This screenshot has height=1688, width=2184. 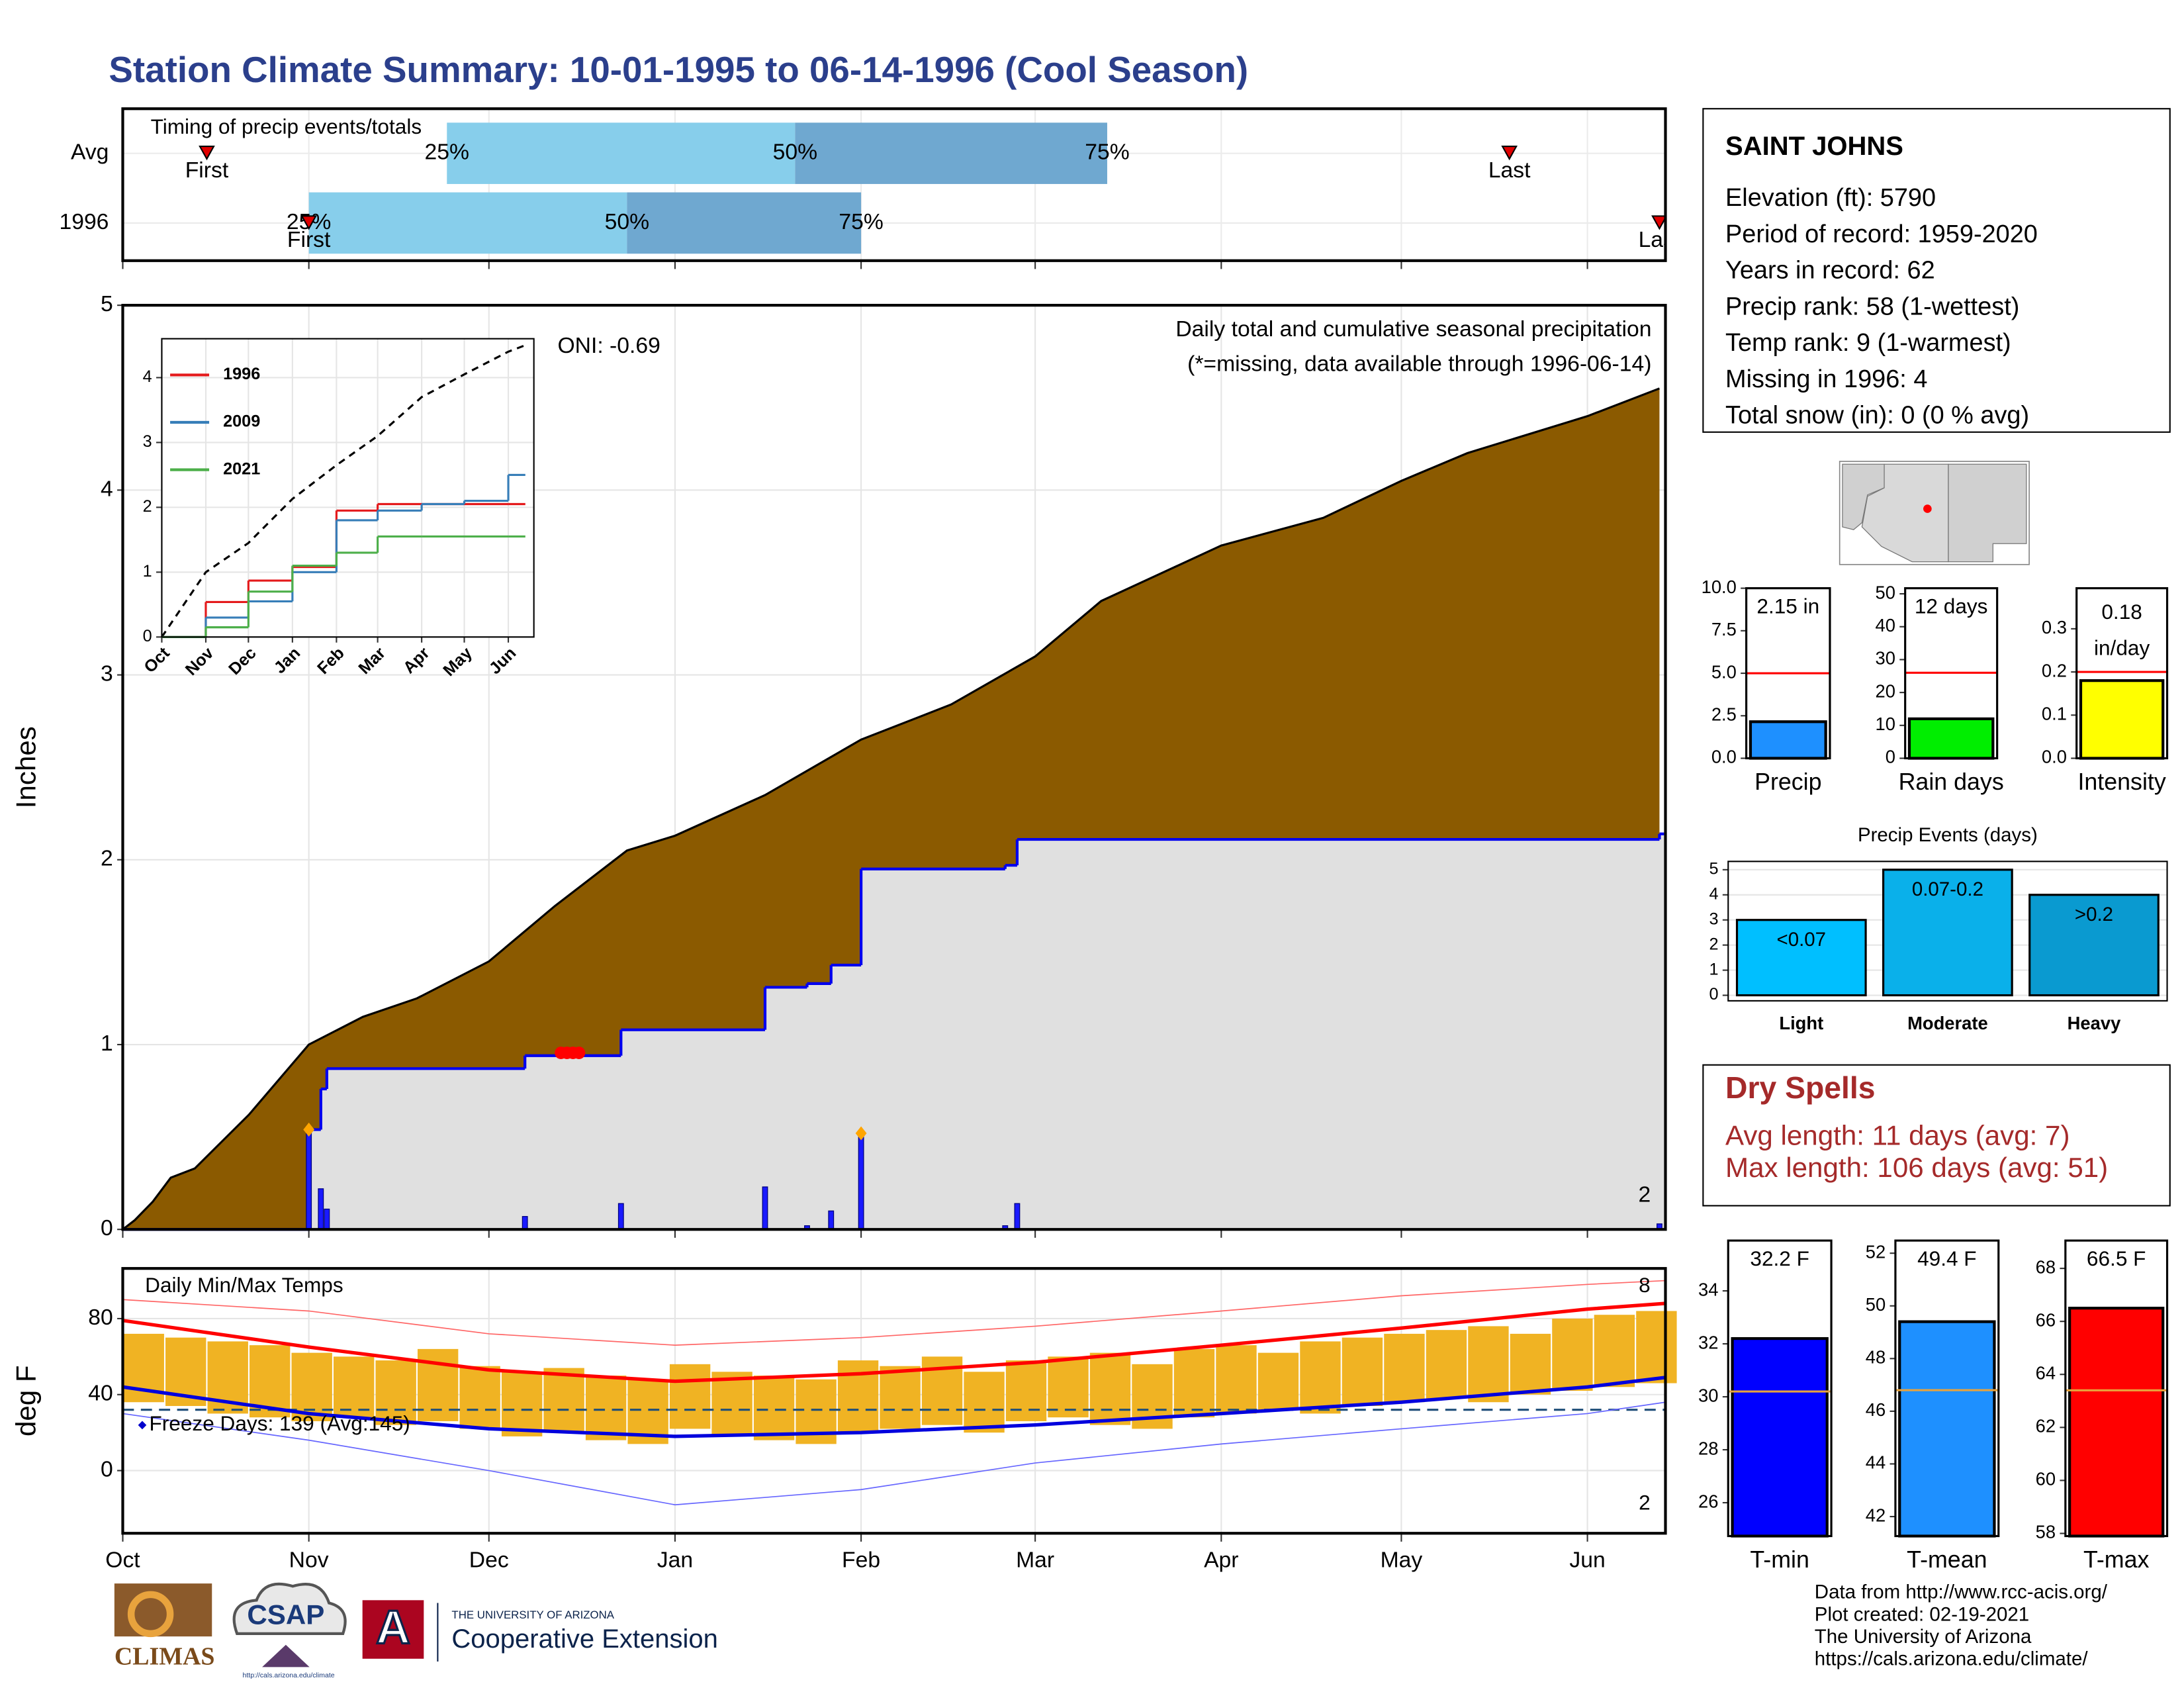 What do you see at coordinates (579, 1053) in the screenshot?
I see `missing-marker` at bounding box center [579, 1053].